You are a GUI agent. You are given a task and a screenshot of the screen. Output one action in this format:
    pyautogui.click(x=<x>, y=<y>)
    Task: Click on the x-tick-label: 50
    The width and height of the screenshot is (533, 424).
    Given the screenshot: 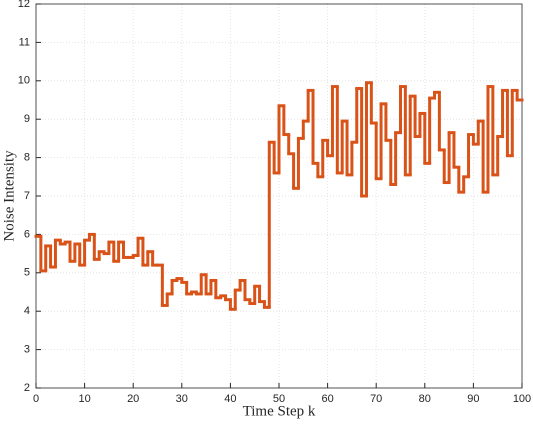 What is the action you would take?
    pyautogui.click(x=279, y=399)
    